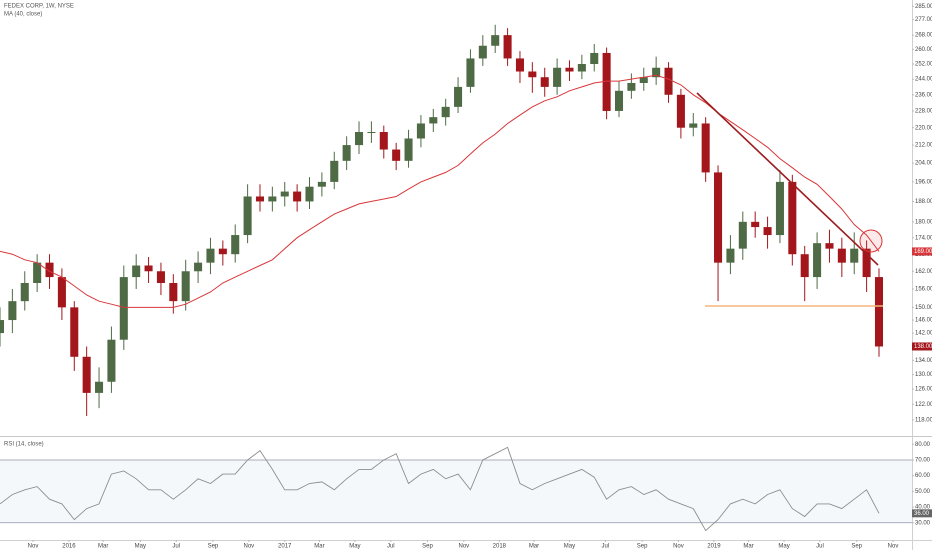  Describe the element at coordinates (923, 36) in the screenshot. I see `y-tick-label: 268.00` at that location.